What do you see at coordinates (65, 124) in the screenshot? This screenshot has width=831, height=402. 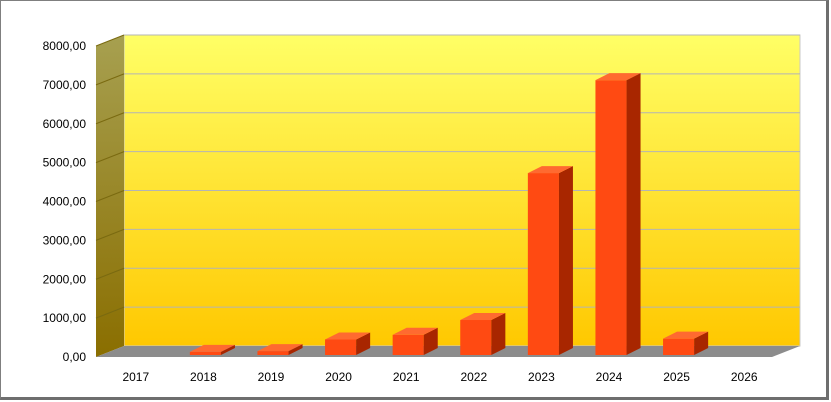 I see `y-tick-label: 6000,00` at bounding box center [65, 124].